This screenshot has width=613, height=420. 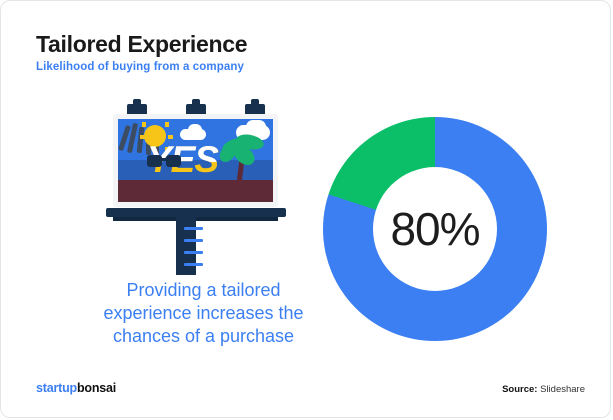 I want to click on billboard-base-bar, so click(x=196, y=212).